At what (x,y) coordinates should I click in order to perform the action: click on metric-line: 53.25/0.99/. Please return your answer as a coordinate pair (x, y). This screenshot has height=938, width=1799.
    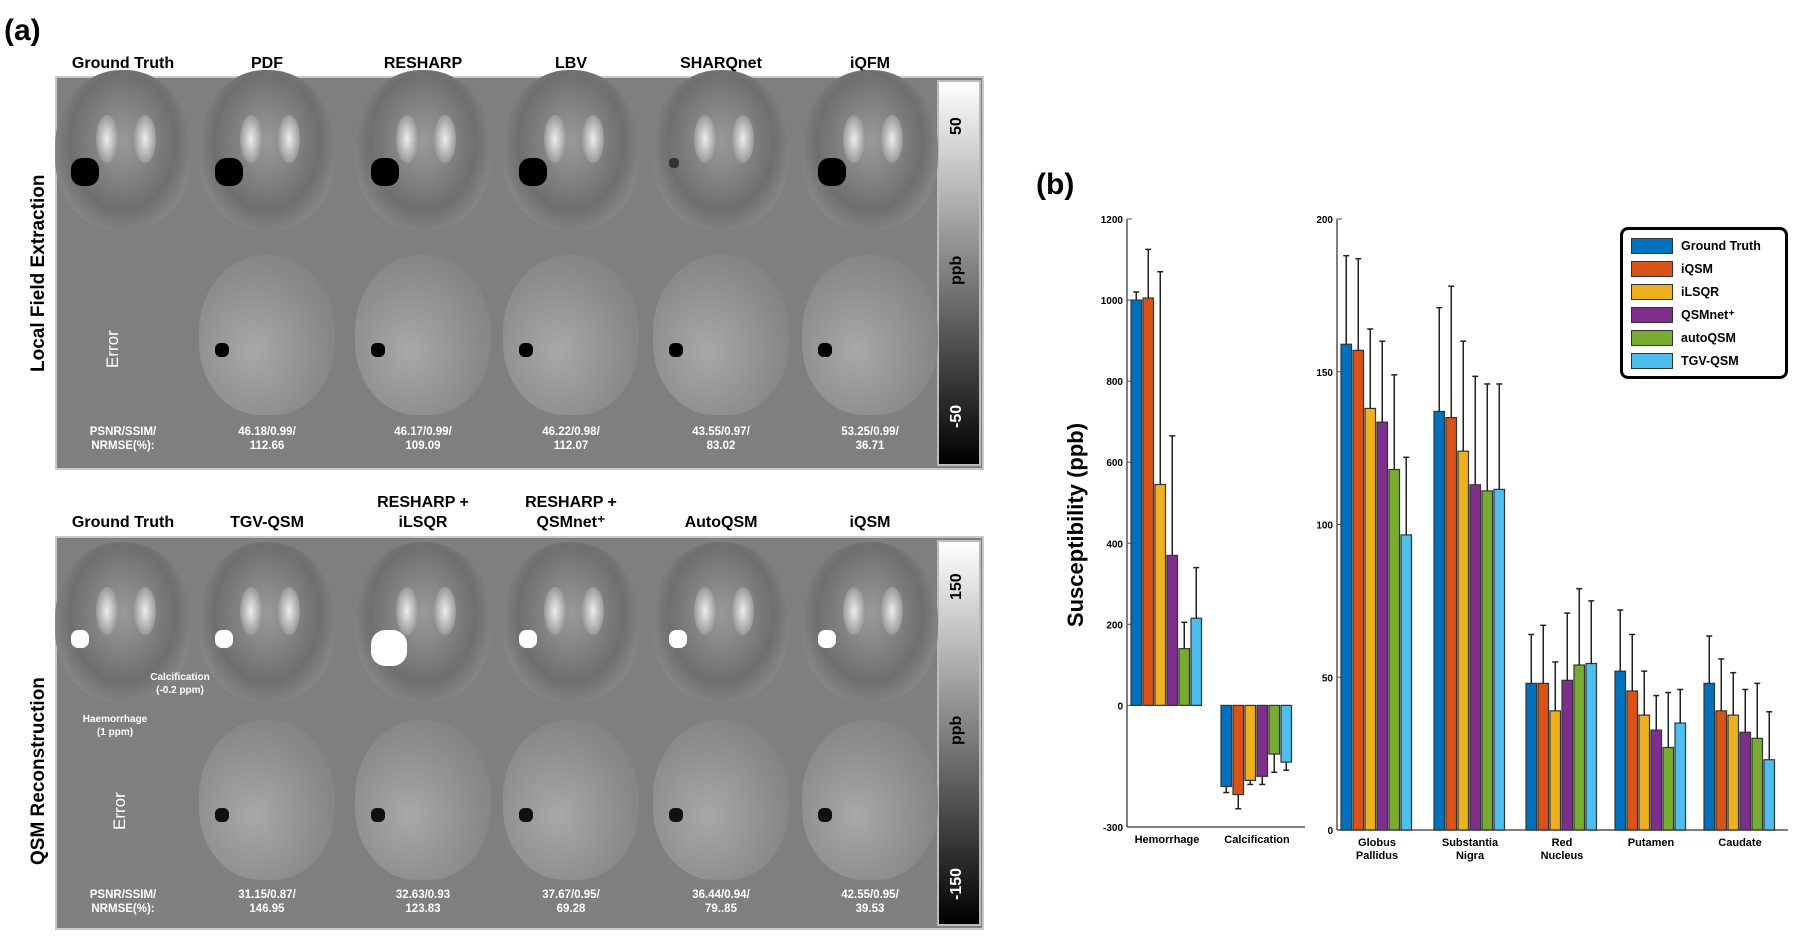
    Looking at the image, I should click on (870, 432).